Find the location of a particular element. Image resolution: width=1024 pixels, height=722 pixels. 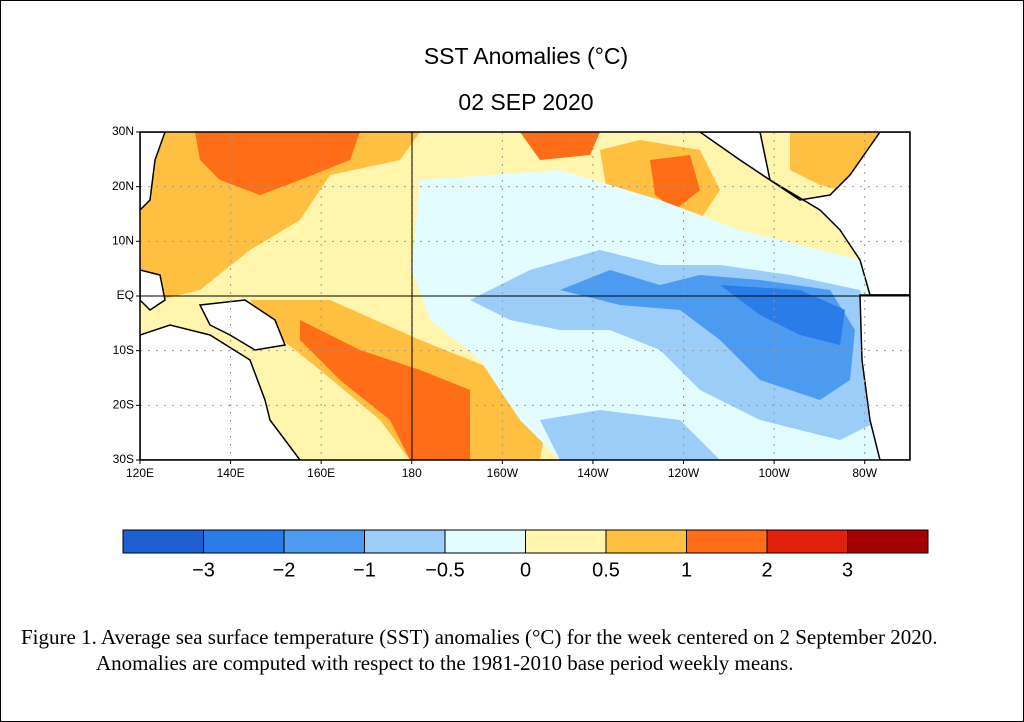

lat-label: 10S is located at coordinates (123, 350).